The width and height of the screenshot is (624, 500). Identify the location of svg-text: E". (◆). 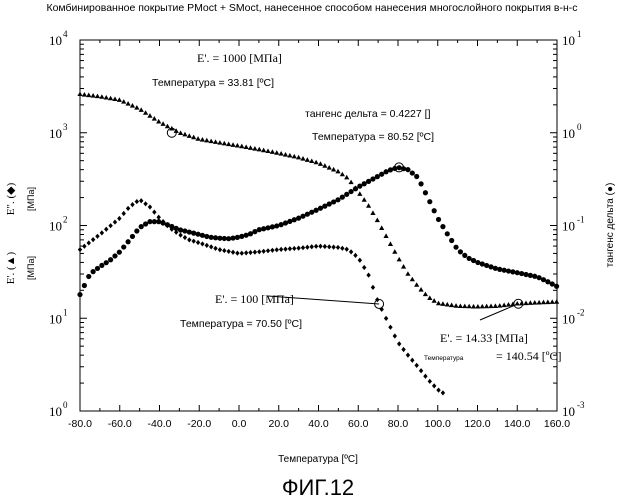
(11, 198).